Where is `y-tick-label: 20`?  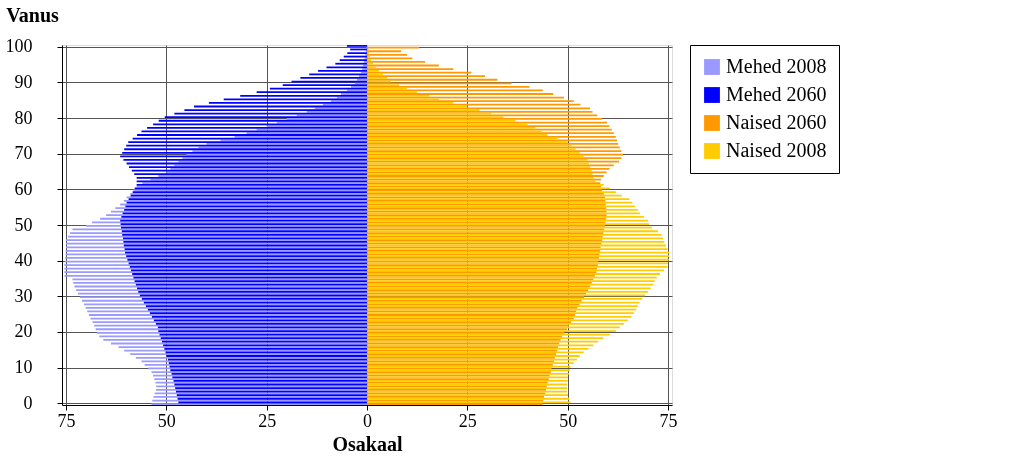
y-tick-label: 20 is located at coordinates (23, 331).